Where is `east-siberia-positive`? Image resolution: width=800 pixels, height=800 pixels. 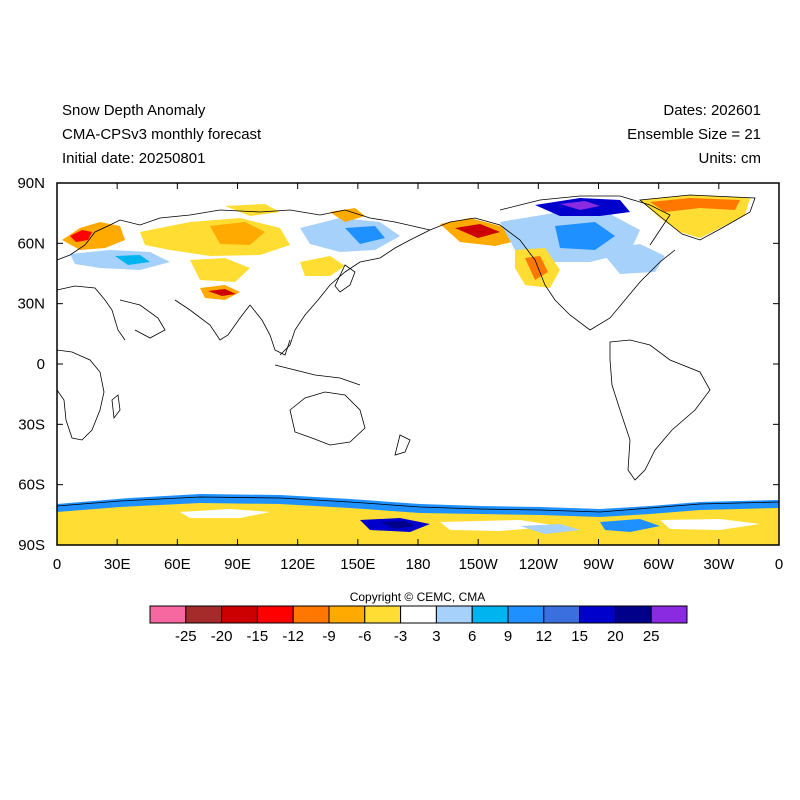 east-siberia-positive is located at coordinates (350, 235).